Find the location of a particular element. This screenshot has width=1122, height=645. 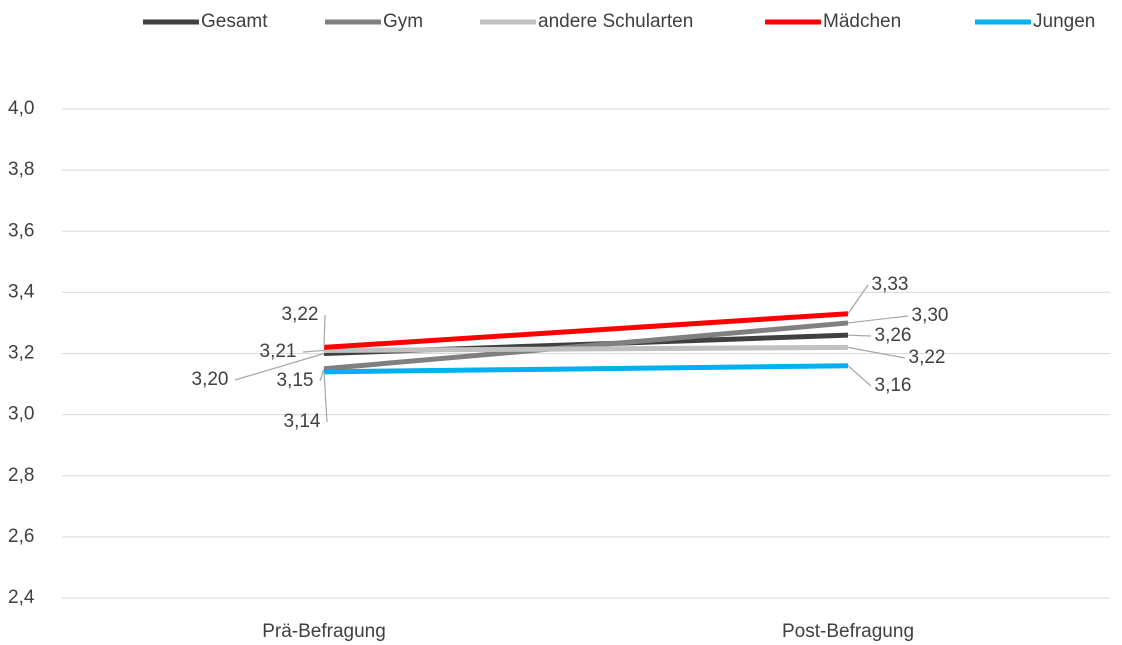

data-label: 3,20 is located at coordinates (210, 379).